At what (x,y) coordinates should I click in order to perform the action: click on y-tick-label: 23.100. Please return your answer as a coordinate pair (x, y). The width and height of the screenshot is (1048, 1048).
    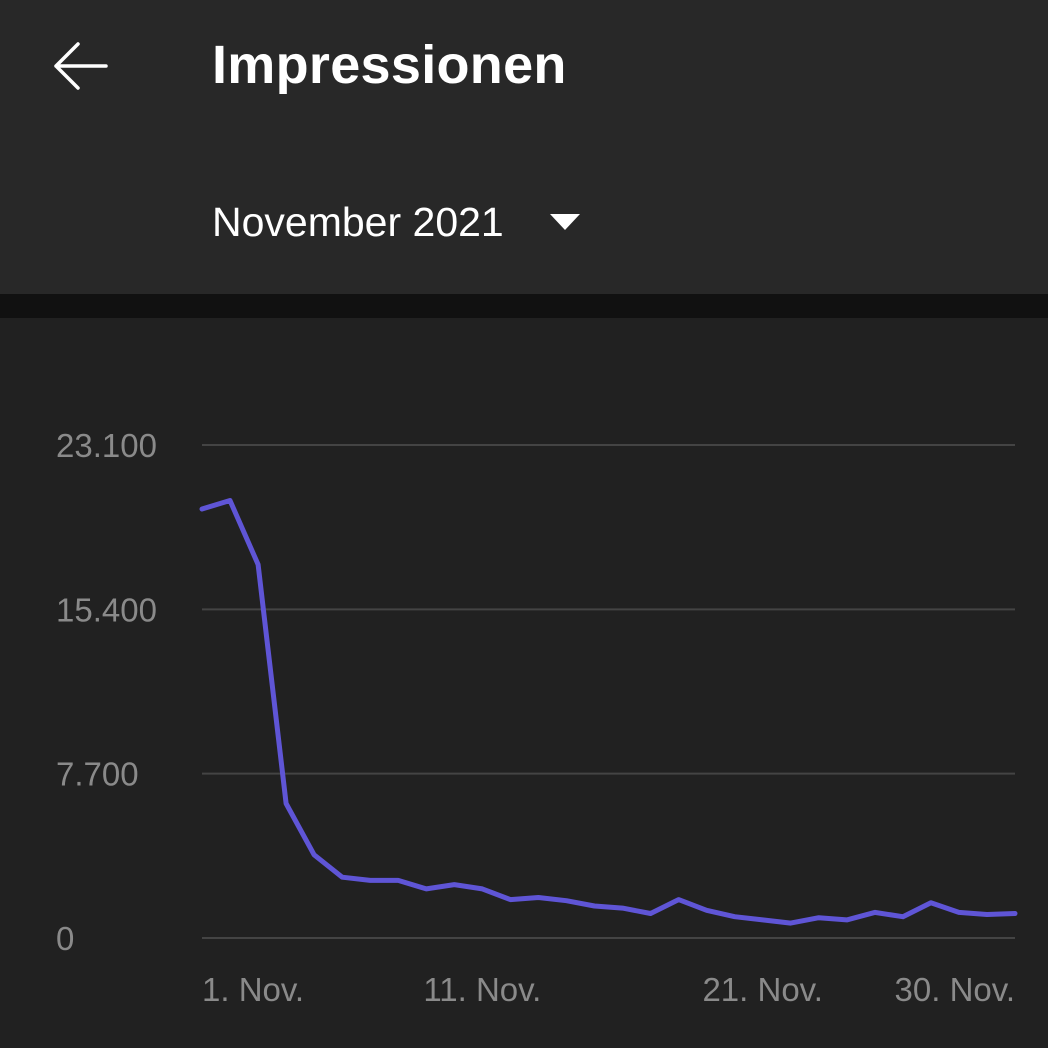
    Looking at the image, I should click on (106, 445).